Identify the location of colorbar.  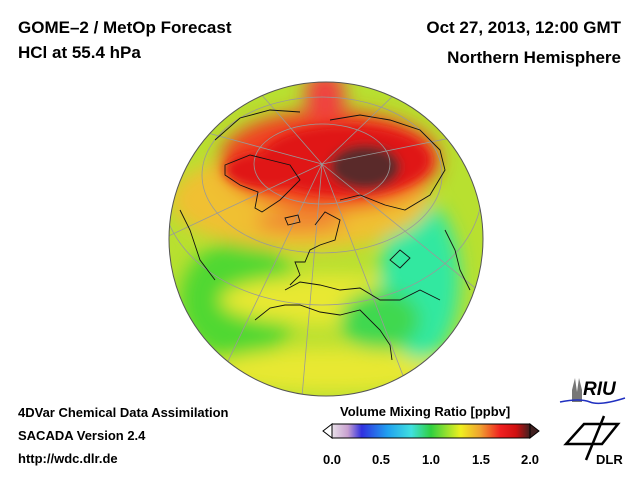
(431, 431).